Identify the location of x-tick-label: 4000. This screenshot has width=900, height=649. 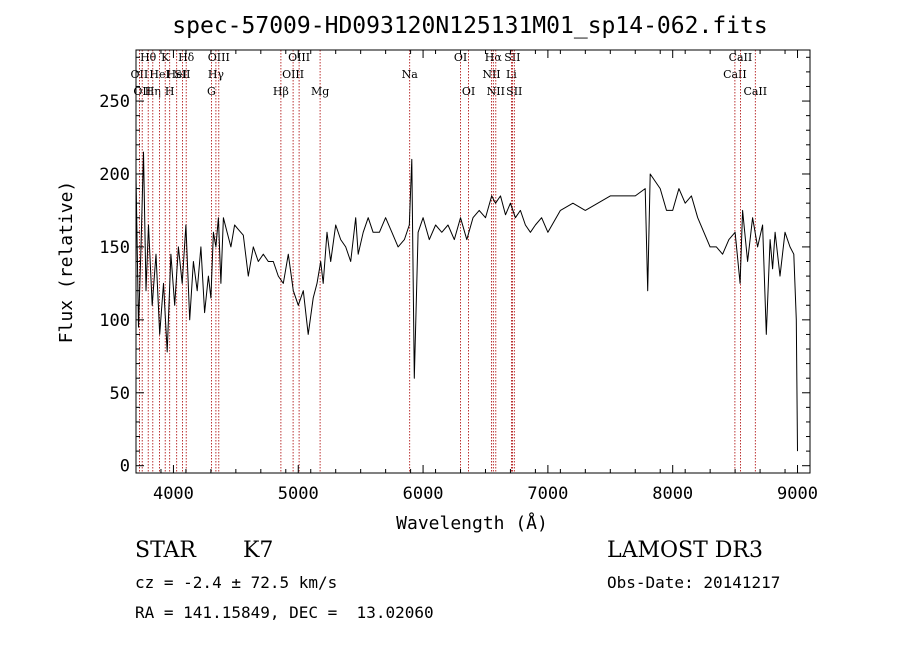
(173, 494).